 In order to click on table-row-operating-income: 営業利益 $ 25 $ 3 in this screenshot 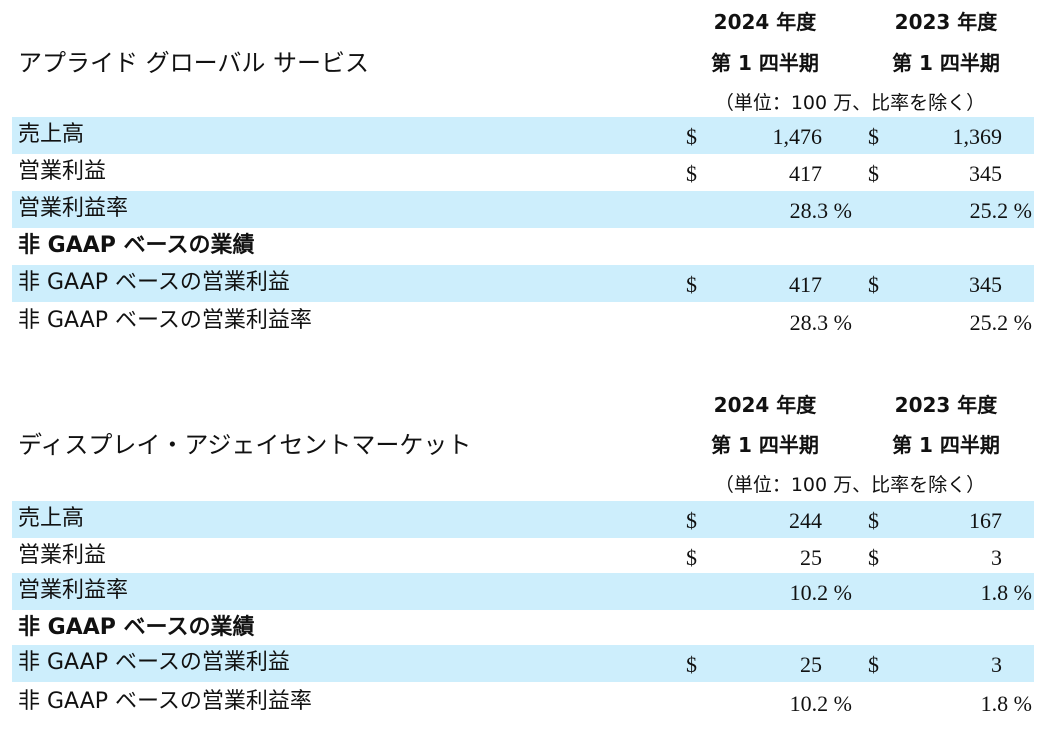, I will do `click(523, 556)`.